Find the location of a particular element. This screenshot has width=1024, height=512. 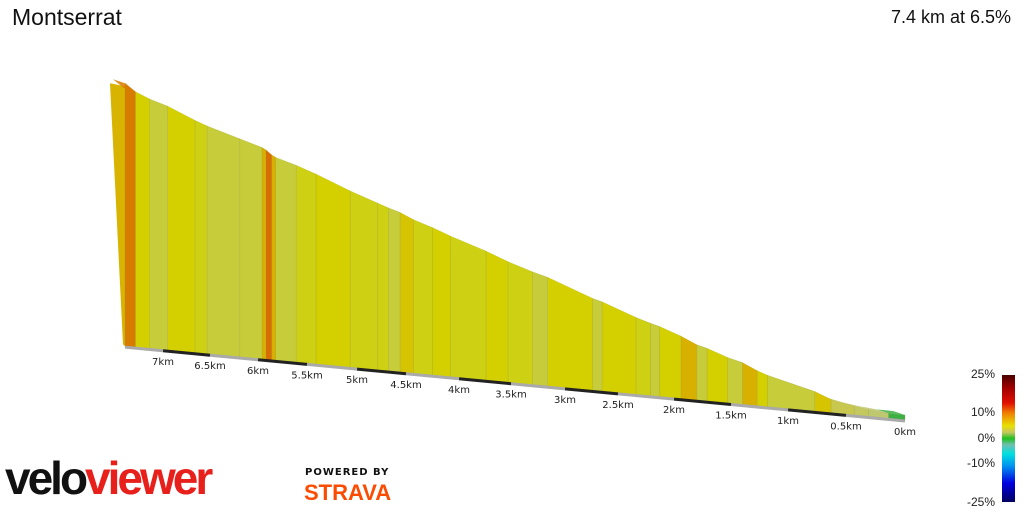

x-tick-label: 1km is located at coordinates (788, 421).